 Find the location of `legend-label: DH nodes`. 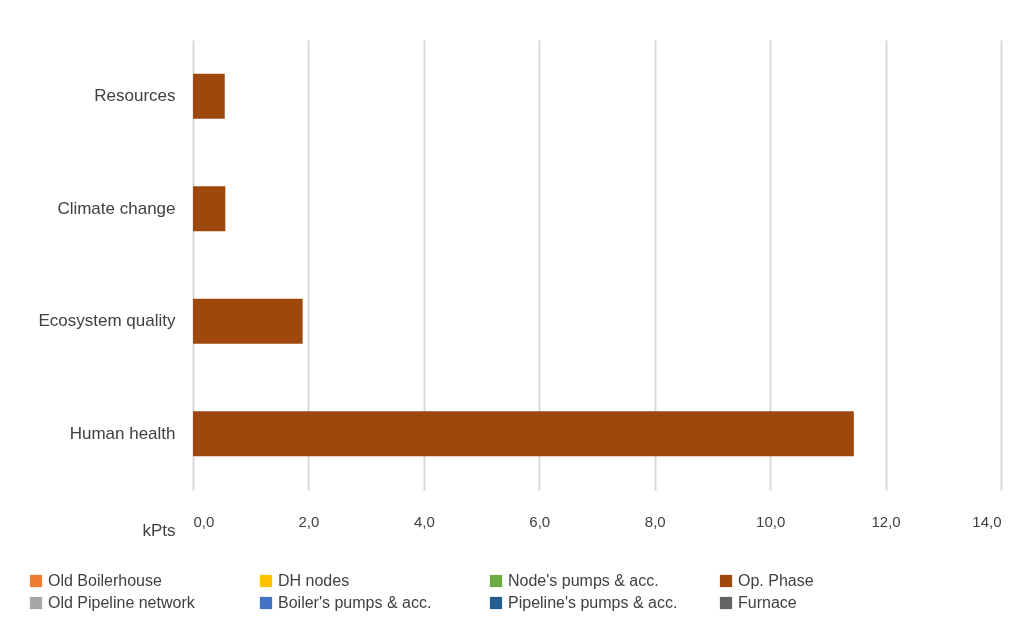

legend-label: DH nodes is located at coordinates (314, 580).